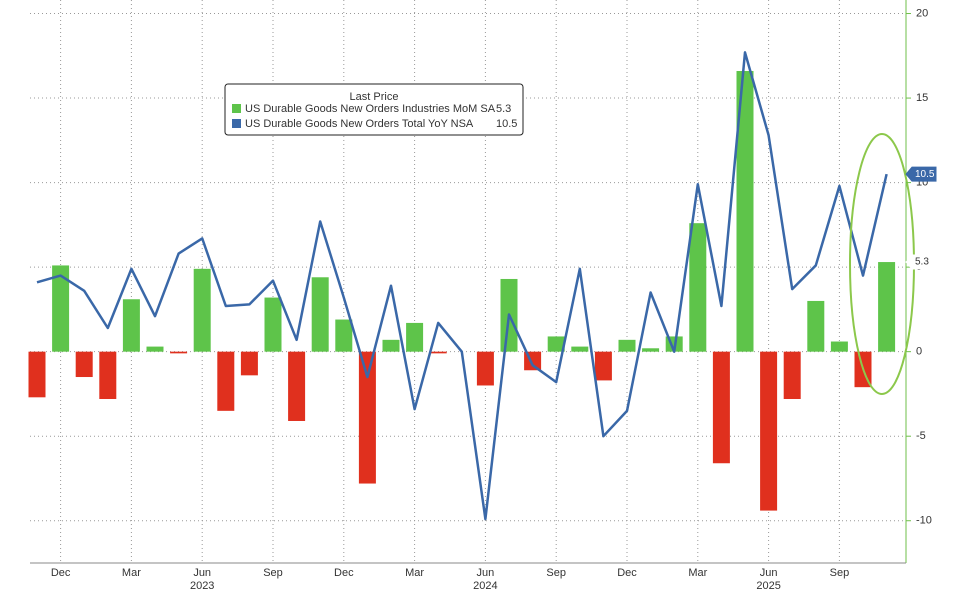 This screenshot has height=603, width=966. I want to click on legend-box, so click(374, 109).